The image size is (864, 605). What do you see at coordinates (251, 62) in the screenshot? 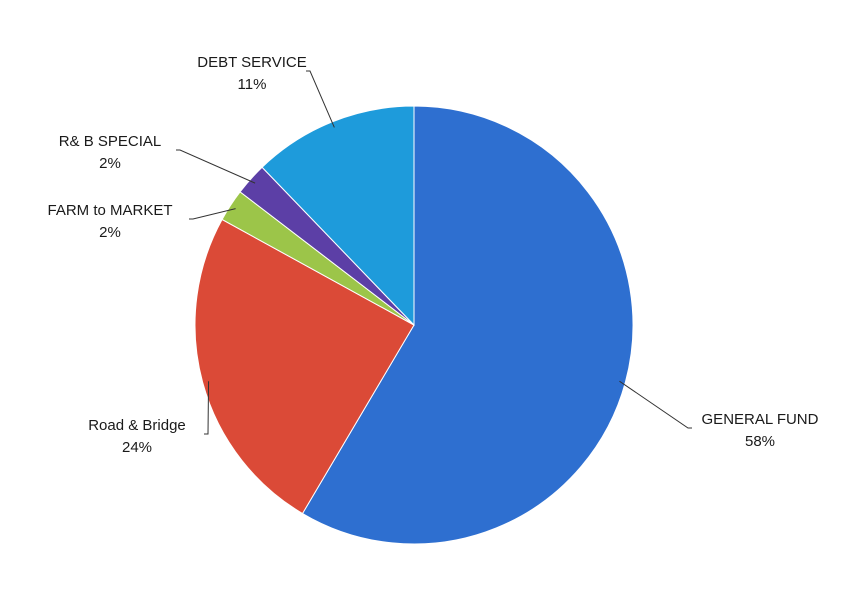
I see `slice-label: DEBT SERVICE` at bounding box center [251, 62].